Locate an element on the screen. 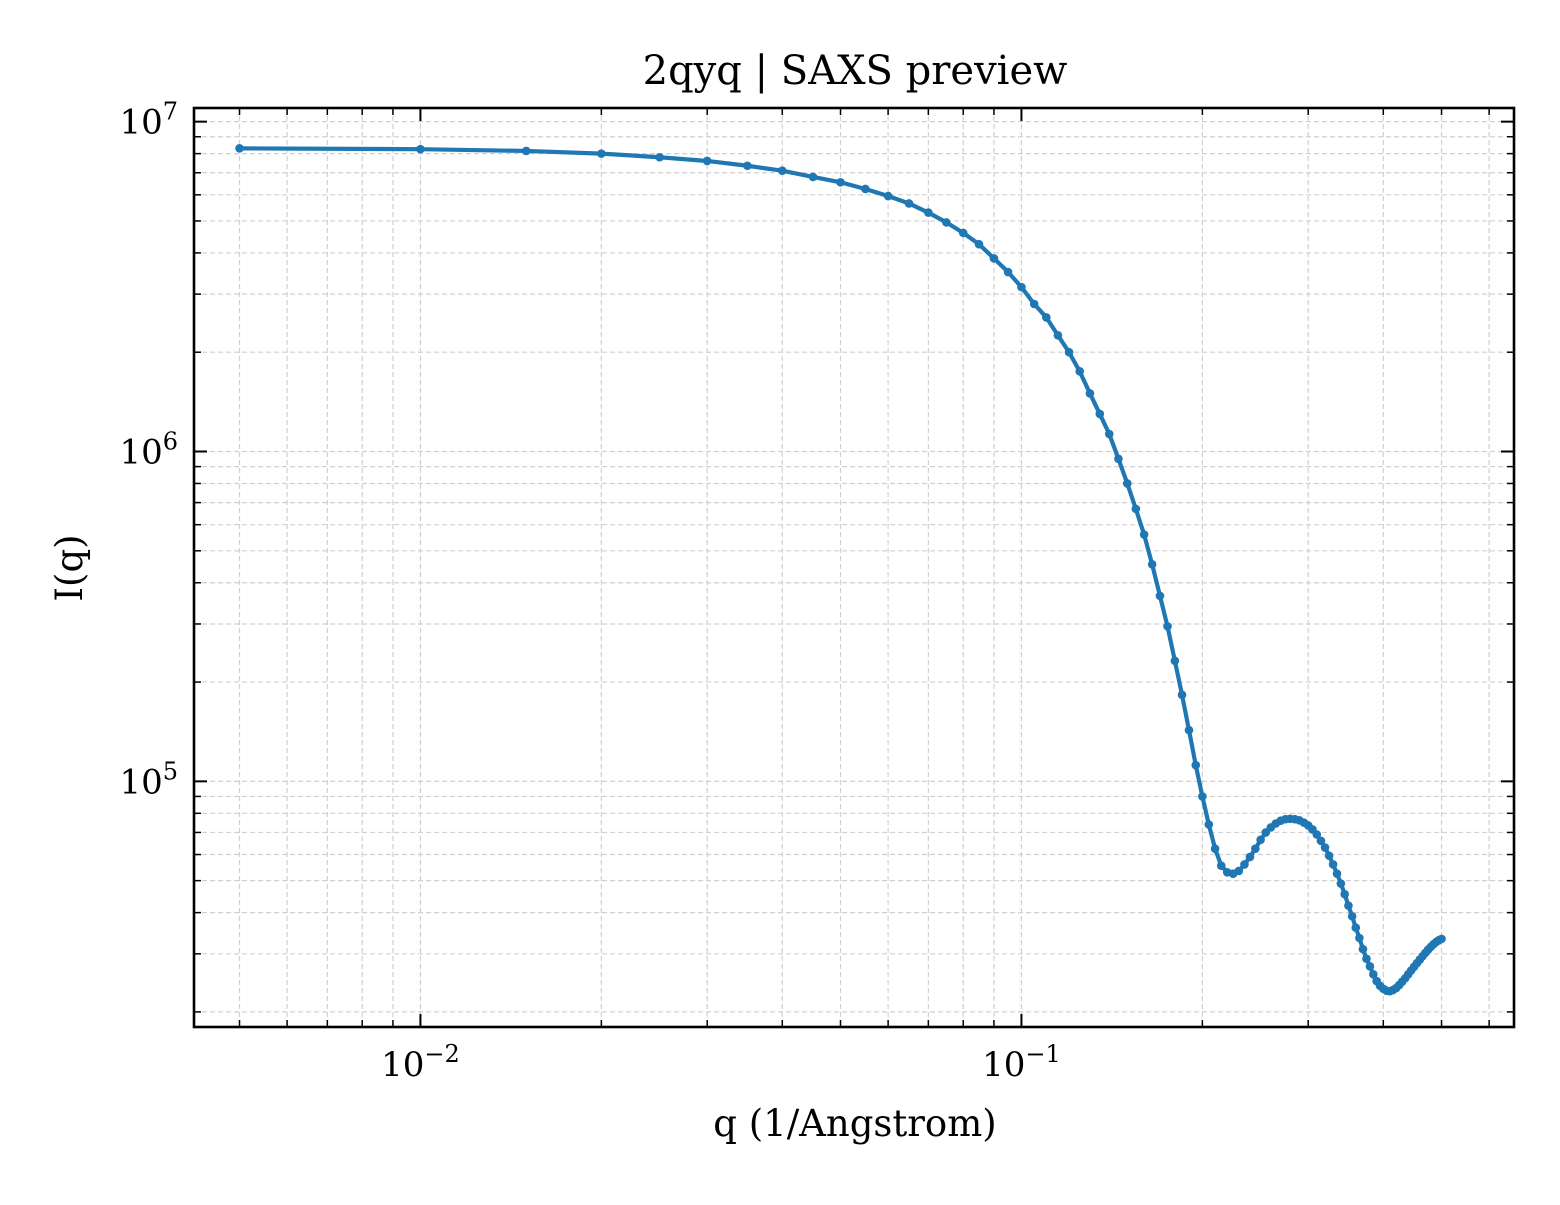 The image size is (1560, 1205). x-axis-label: q (1/Angstrom) is located at coordinates (854, 1123).